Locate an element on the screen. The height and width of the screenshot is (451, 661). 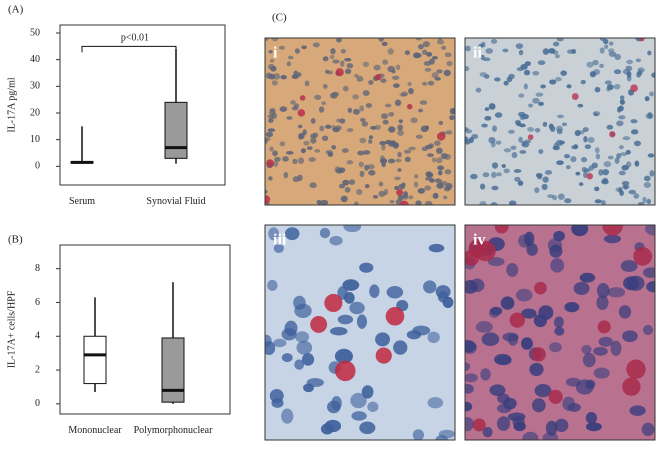
y-axis-label: IL-17A pg/ml is located at coordinates (11, 104).